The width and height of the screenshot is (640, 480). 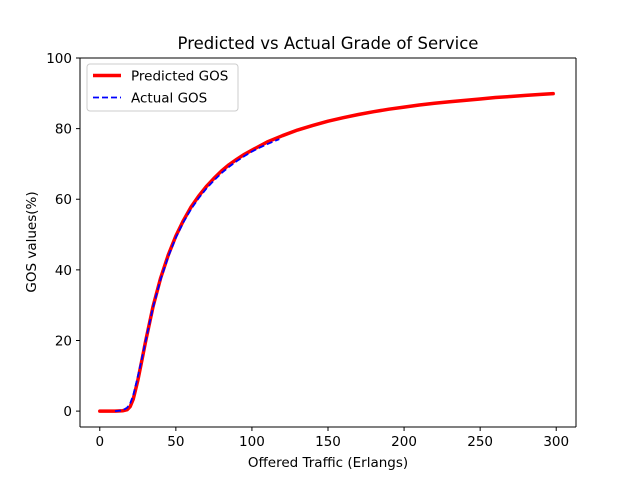 I want to click on x-axis-label: Offered Traffic (Erlangs), so click(x=328, y=463).